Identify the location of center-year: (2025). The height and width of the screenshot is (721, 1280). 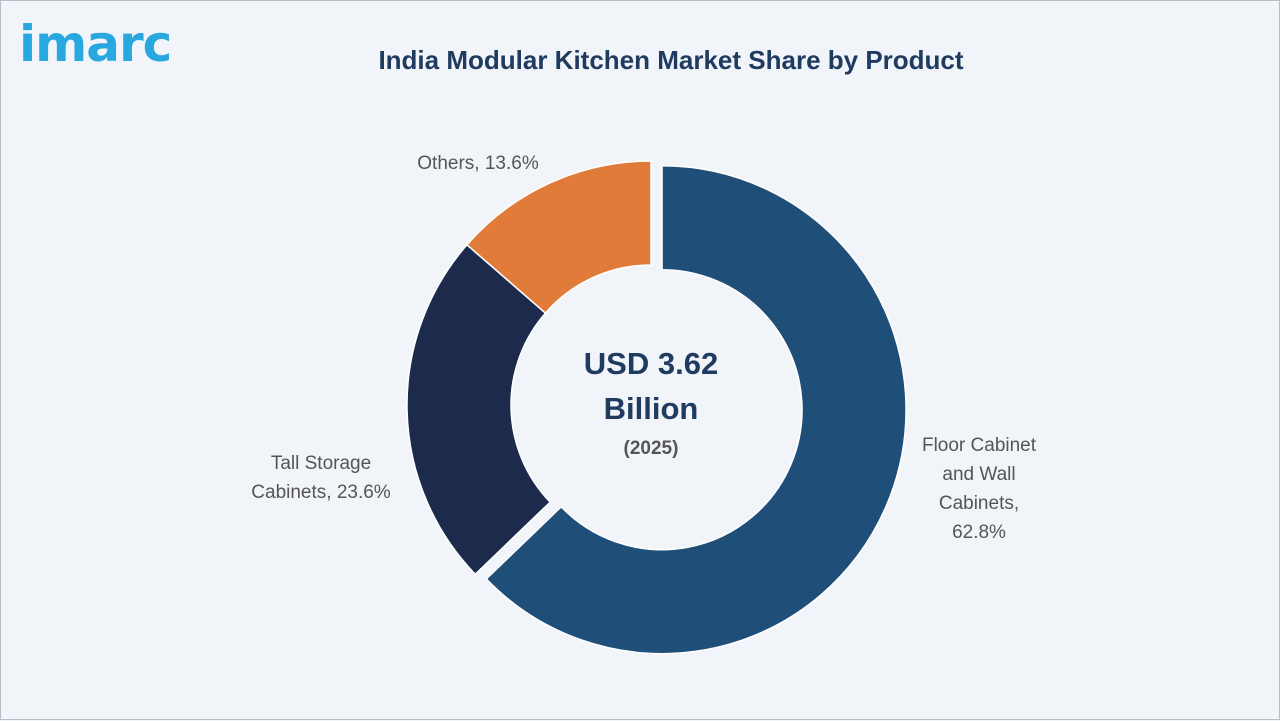
(651, 448).